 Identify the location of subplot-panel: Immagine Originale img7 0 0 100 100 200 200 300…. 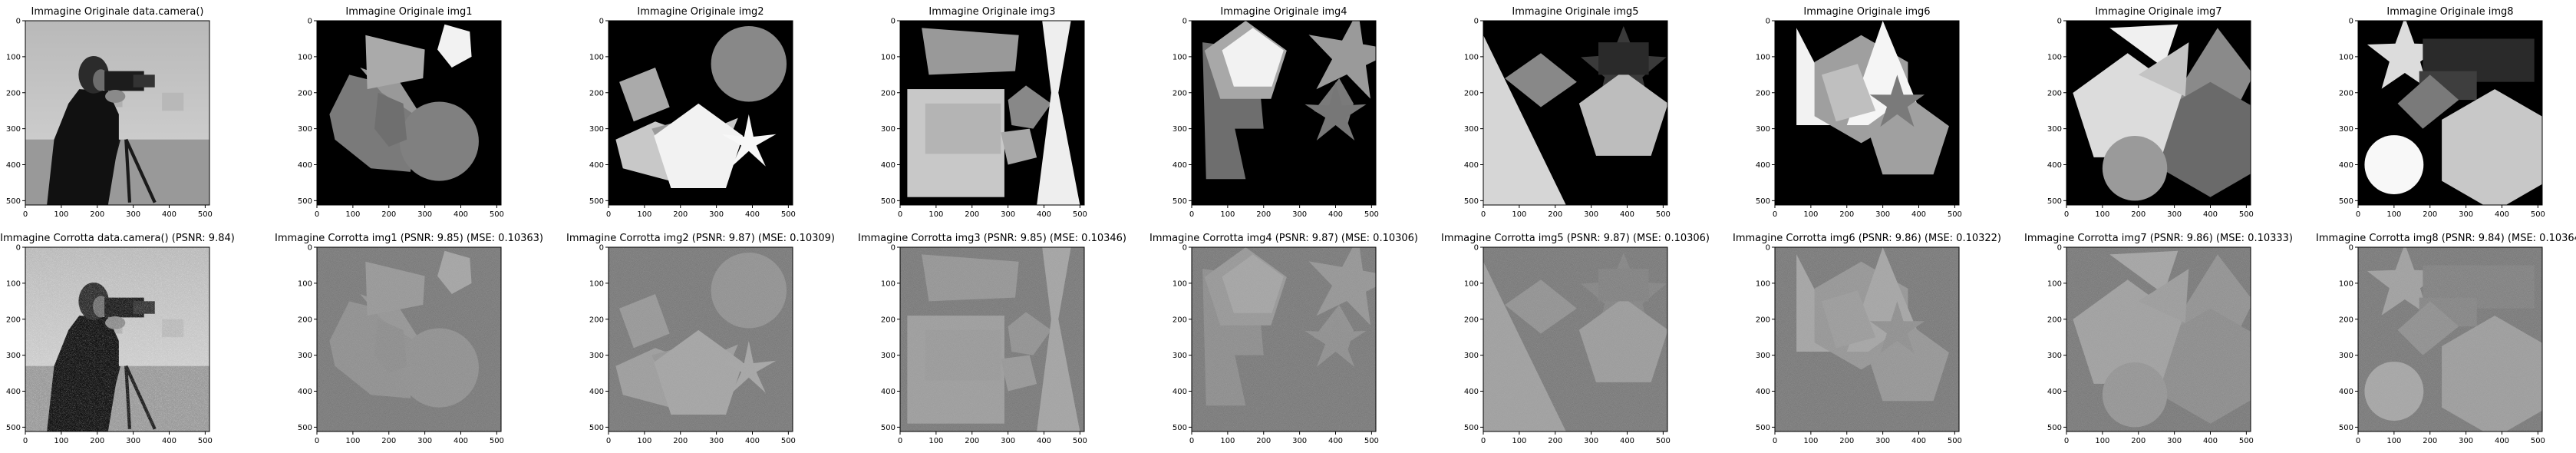
(2150, 112).